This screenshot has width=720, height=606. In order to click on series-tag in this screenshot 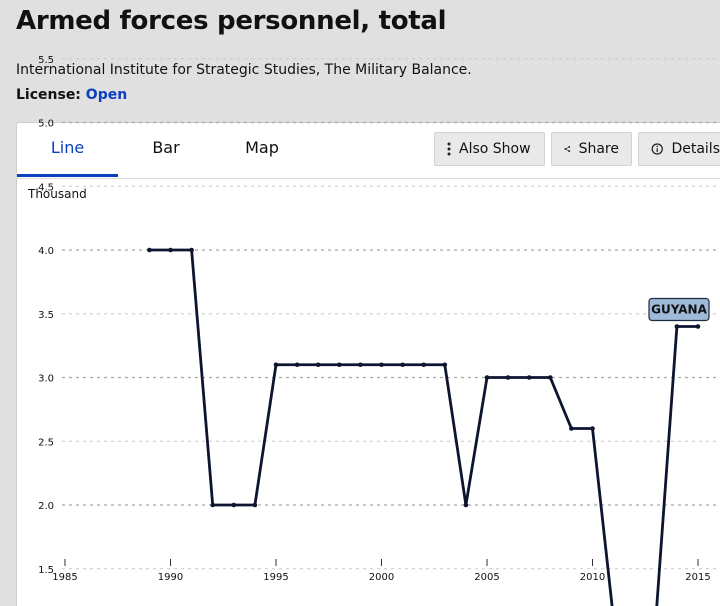, I will do `click(679, 309)`.